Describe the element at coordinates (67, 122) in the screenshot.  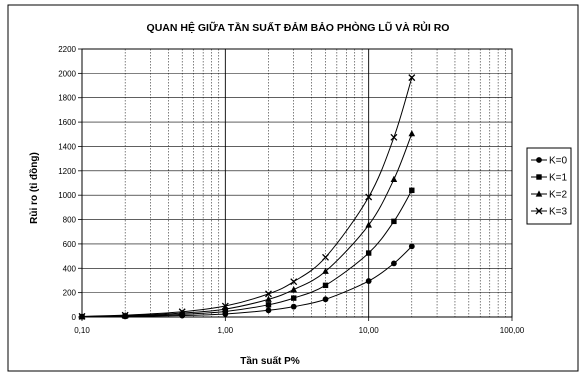
I see `y-tick-label: 1600` at that location.